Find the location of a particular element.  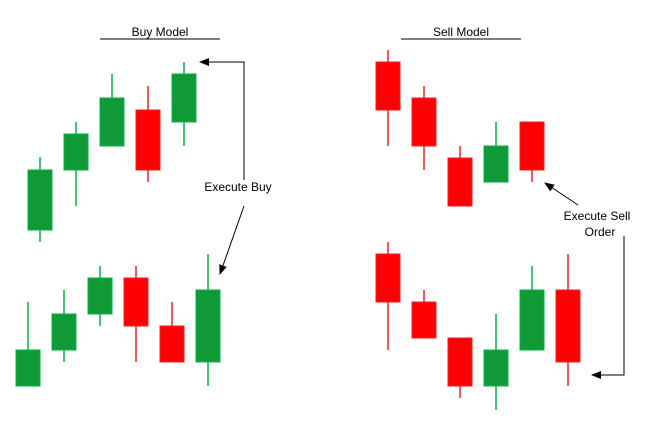

sell-bottom-candle-5-bullish is located at coordinates (532, 308).